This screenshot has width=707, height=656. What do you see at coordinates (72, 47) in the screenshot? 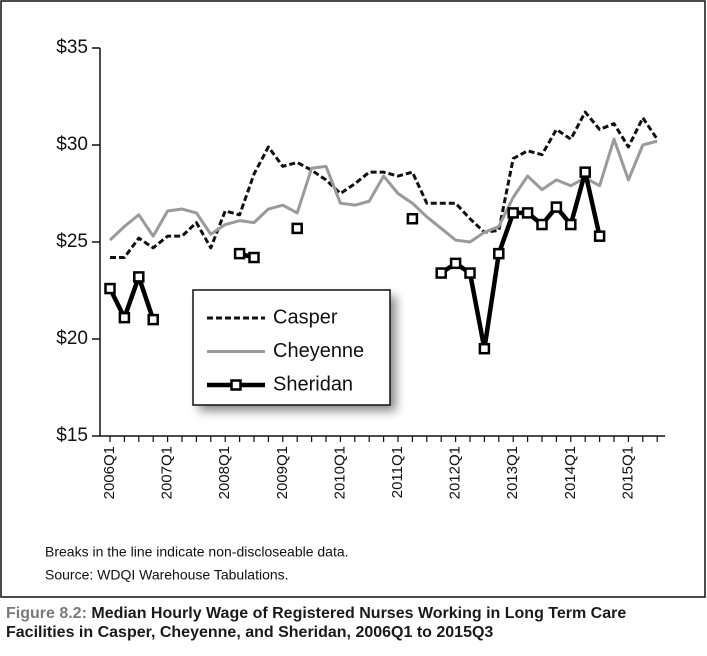
I see `y-tick-label: $35` at bounding box center [72, 47].